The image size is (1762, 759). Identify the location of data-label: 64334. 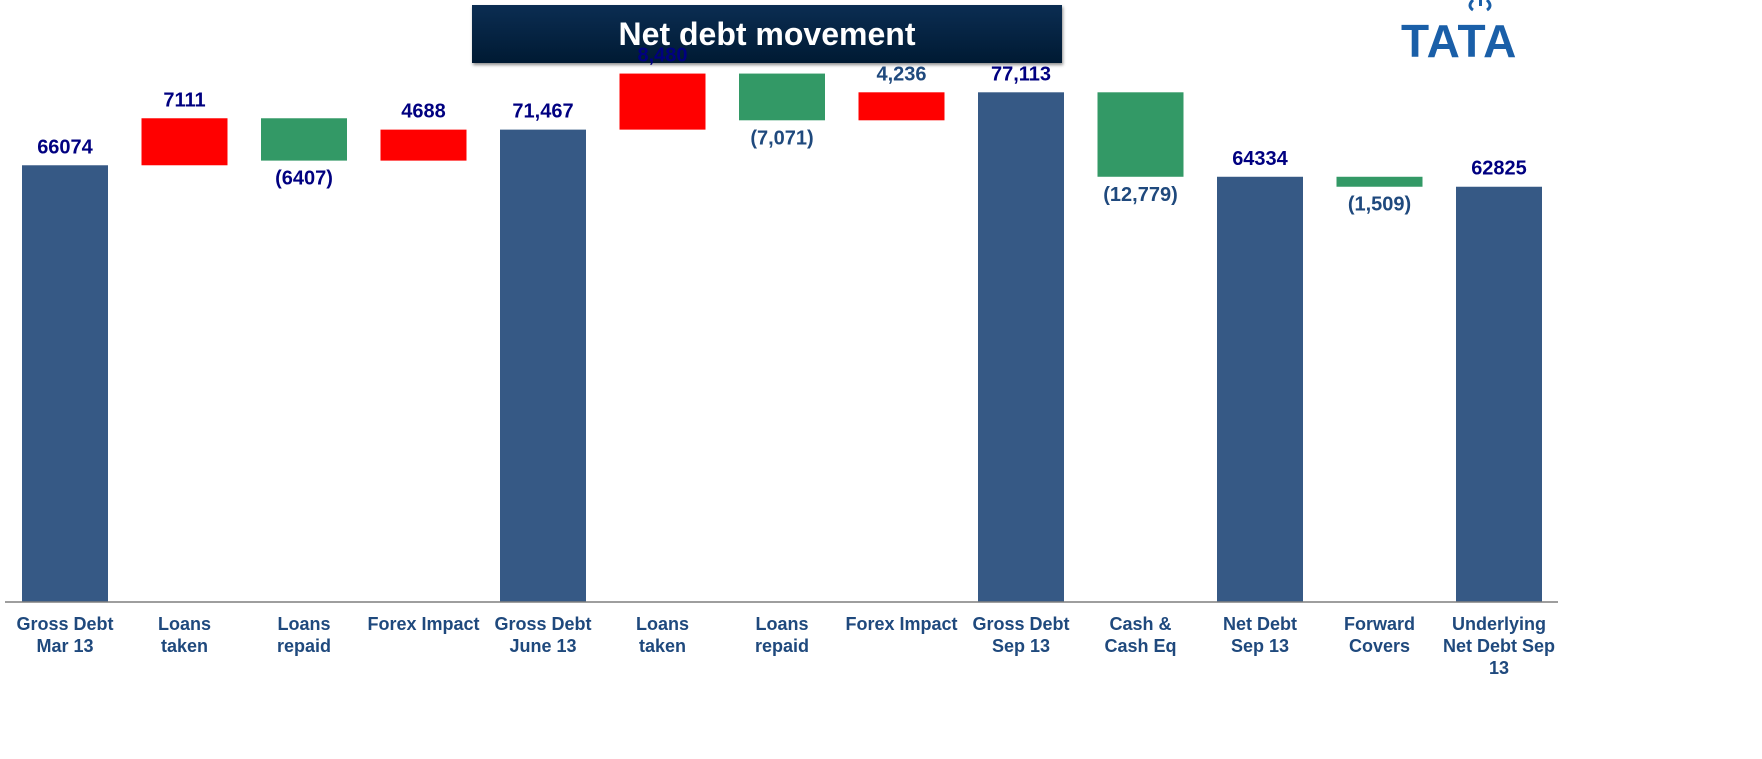
(1260, 159).